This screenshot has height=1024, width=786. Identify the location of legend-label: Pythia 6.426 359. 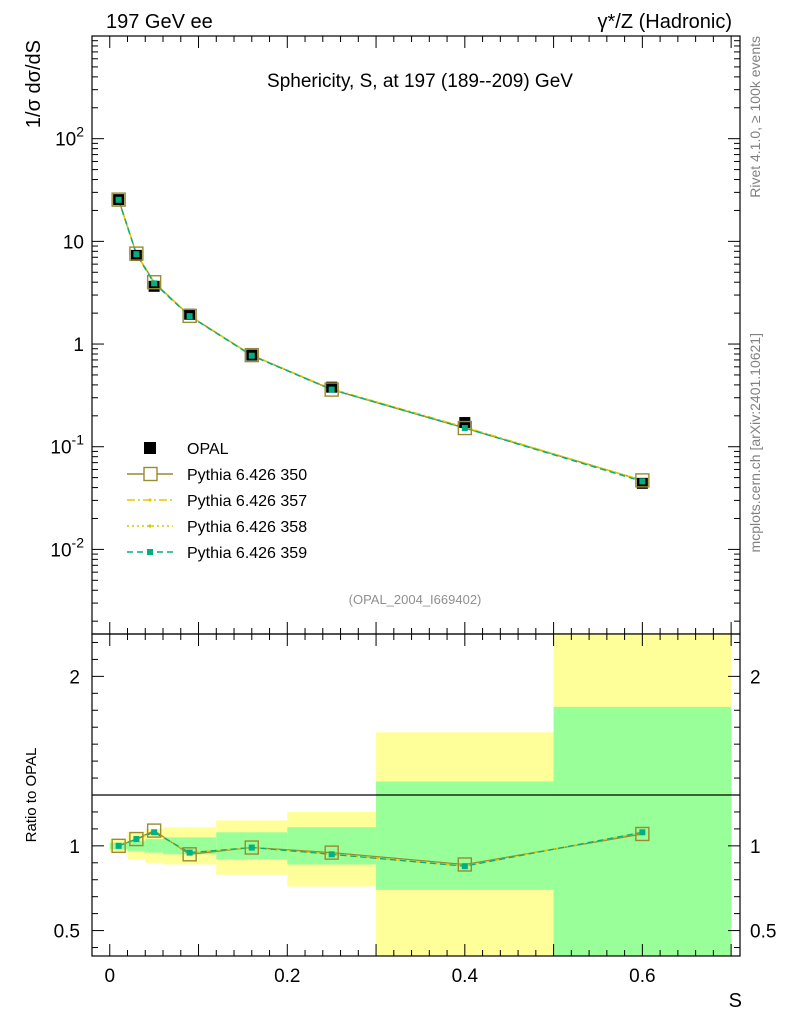
(247, 553).